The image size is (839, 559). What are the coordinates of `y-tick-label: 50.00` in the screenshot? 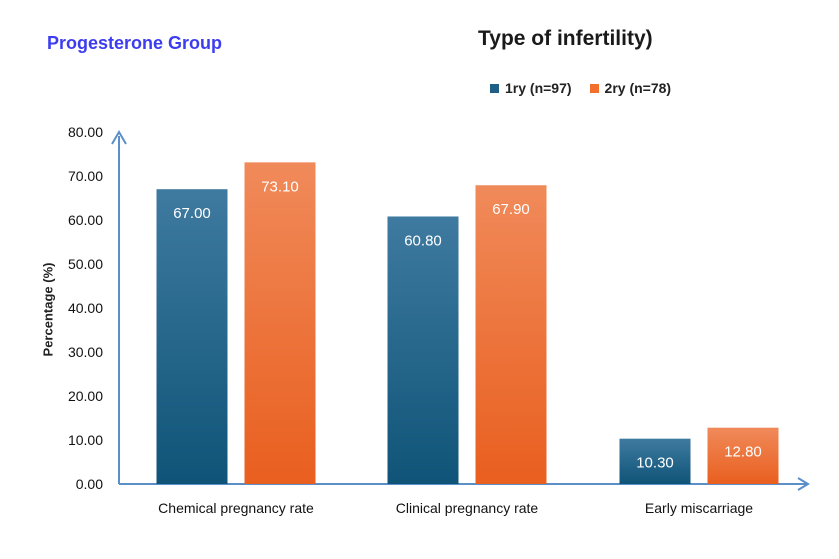 It's located at (85, 264).